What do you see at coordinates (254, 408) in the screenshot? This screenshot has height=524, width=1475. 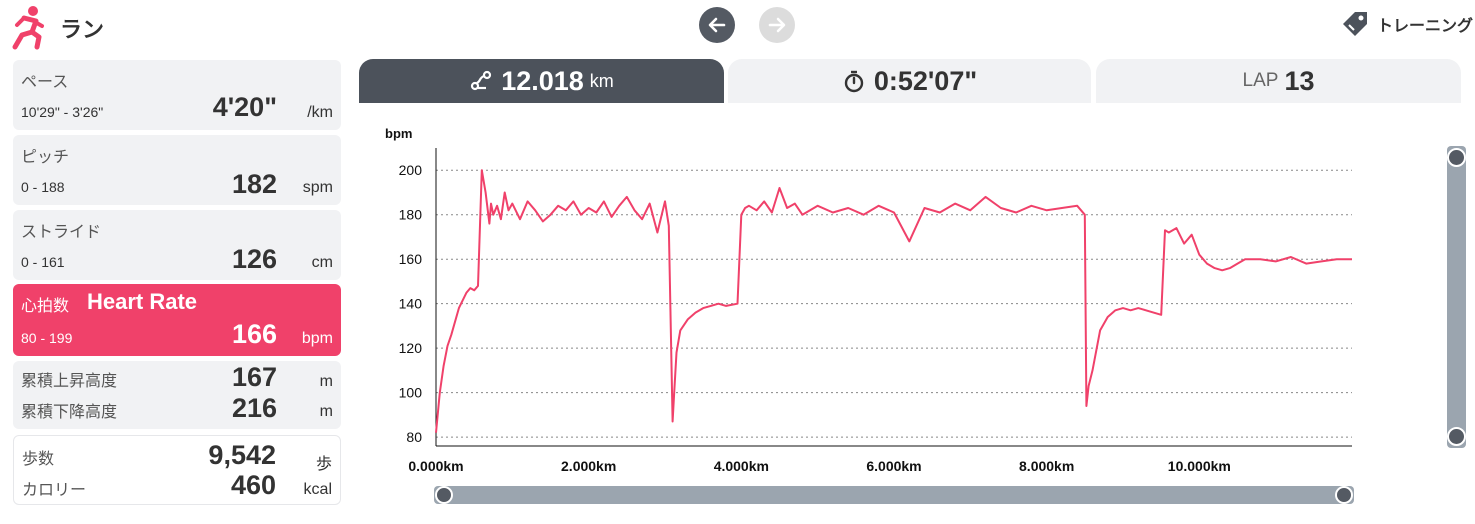 I see `descent-value: 216` at bounding box center [254, 408].